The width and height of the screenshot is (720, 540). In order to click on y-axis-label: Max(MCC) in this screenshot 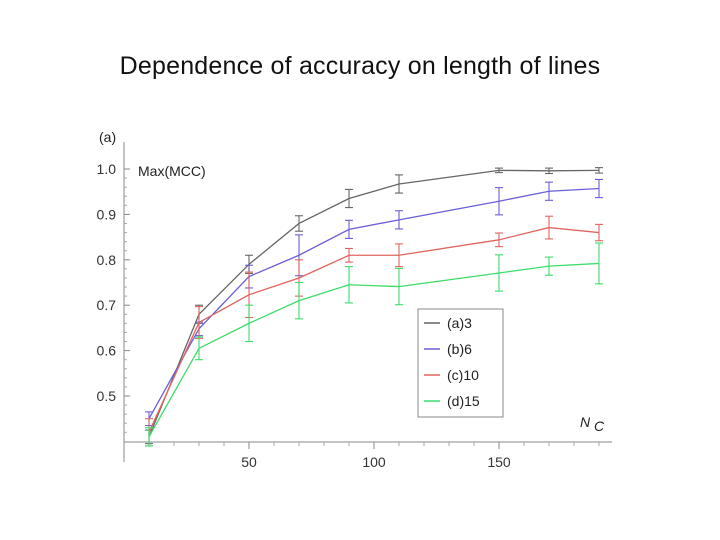, I will do `click(172, 171)`.